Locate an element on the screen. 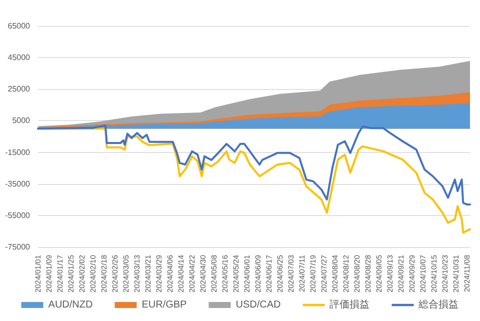  y-tick-label: 5000 is located at coordinates (21, 121).